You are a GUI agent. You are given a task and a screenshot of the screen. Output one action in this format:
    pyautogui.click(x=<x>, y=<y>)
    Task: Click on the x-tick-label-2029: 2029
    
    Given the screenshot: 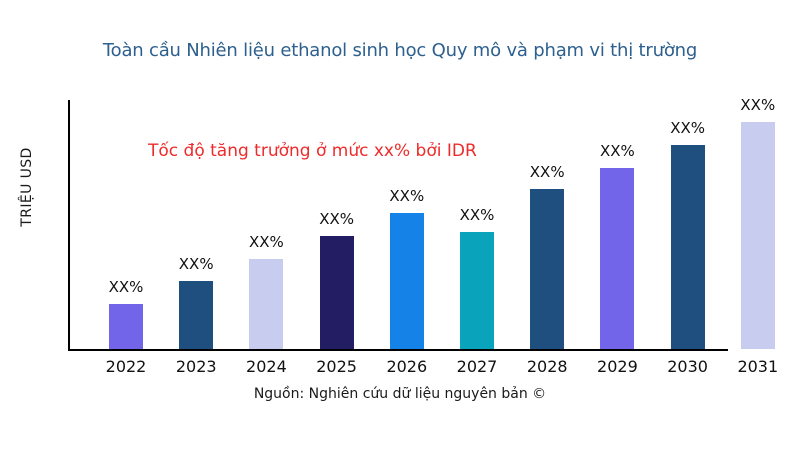 What is the action you would take?
    pyautogui.click(x=617, y=366)
    